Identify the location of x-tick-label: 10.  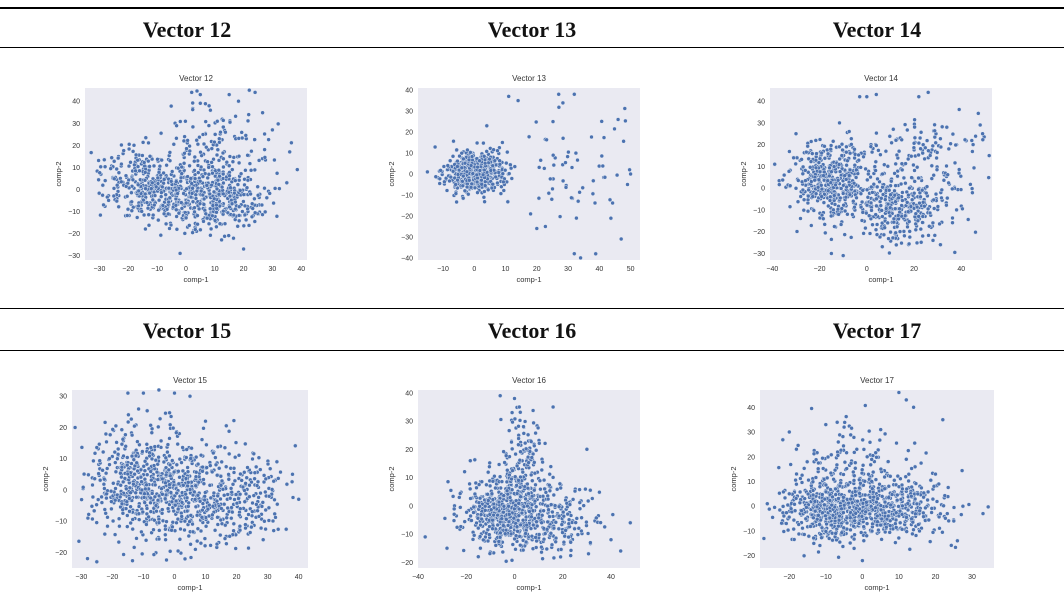
(206, 577).